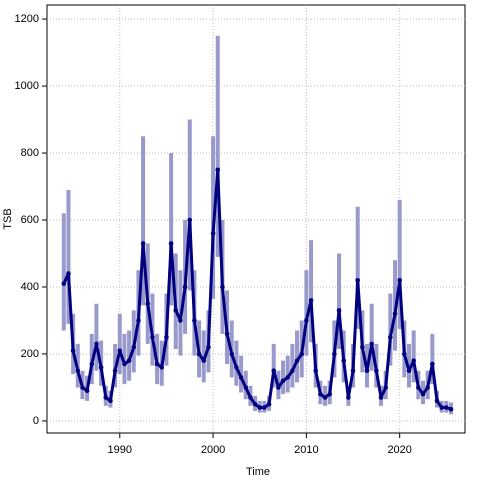  I want to click on y-tick-label: 600, so click(30, 220).